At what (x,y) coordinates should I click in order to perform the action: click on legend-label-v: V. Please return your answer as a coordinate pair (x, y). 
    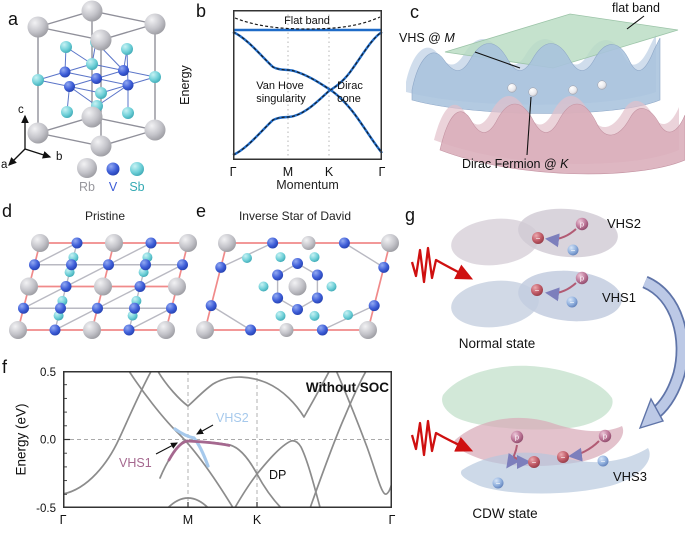
    Looking at the image, I should click on (113, 187).